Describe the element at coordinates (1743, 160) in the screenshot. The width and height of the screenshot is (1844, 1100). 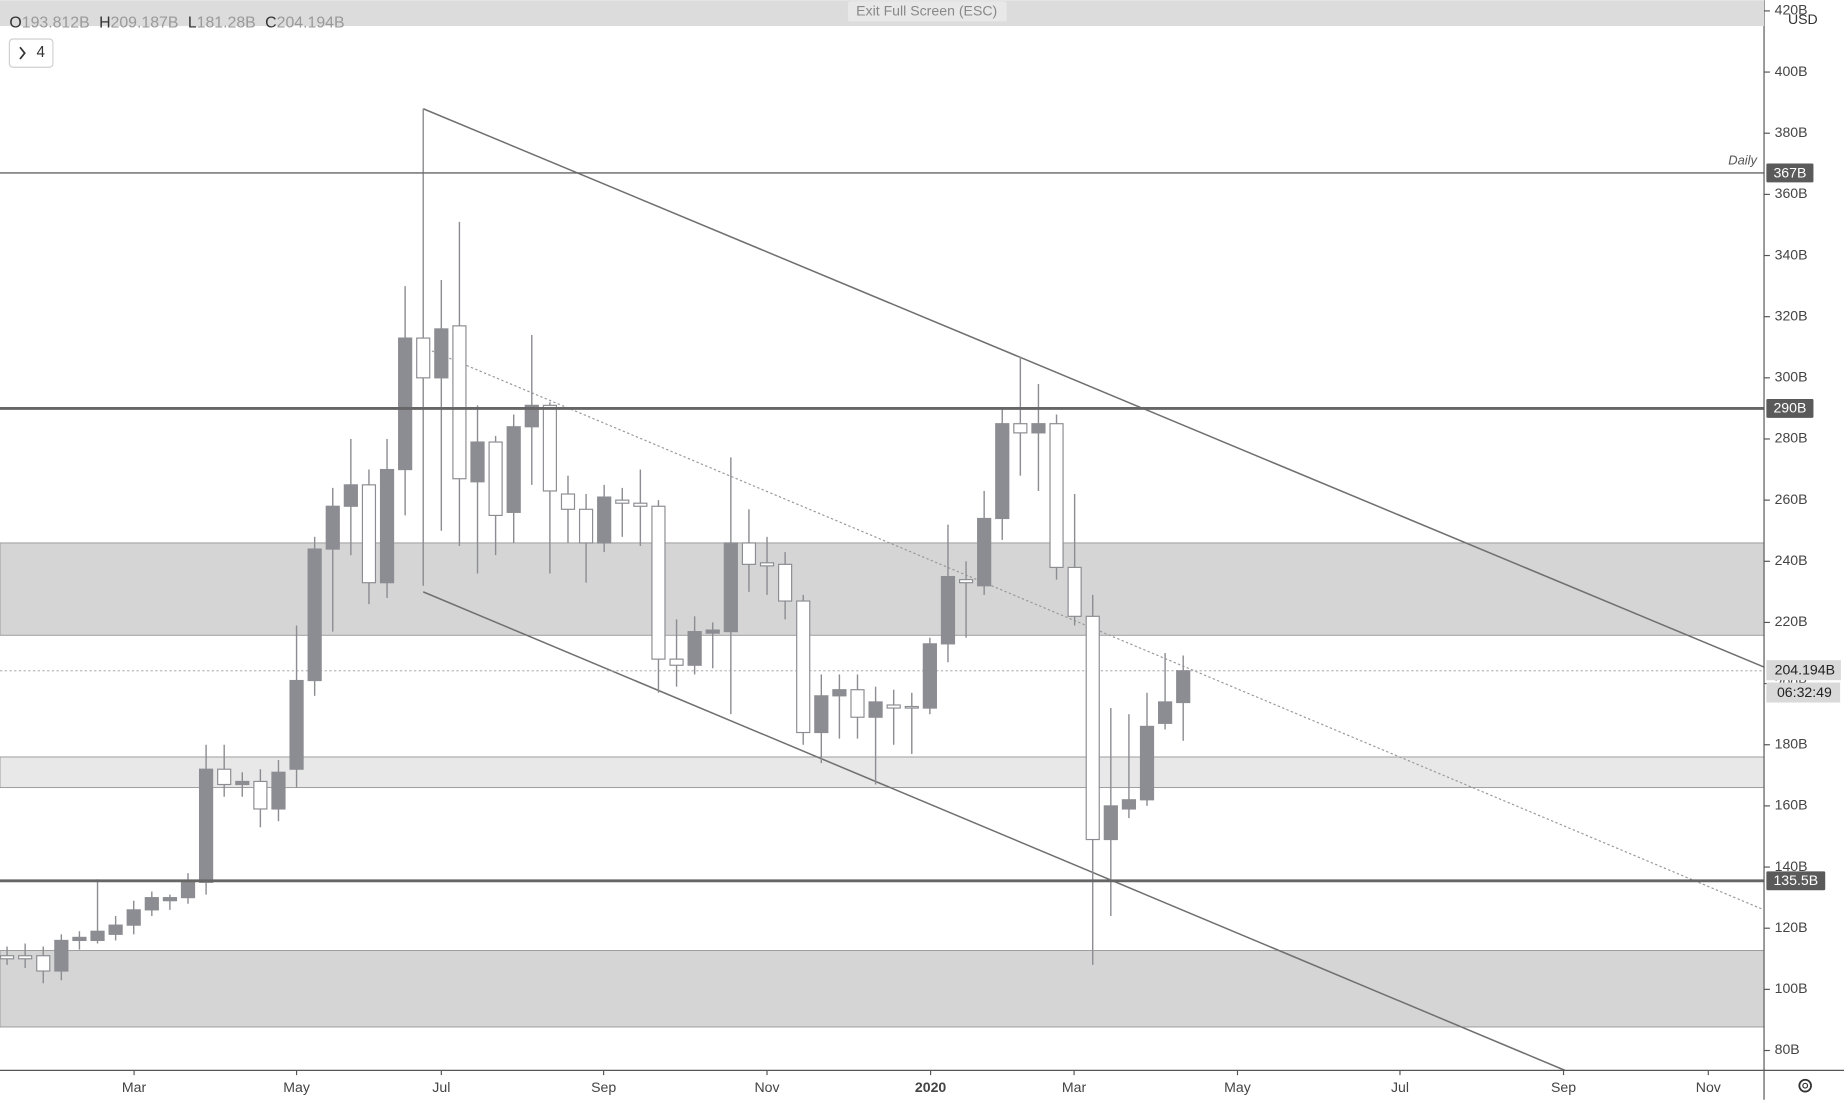
I see `level-text: Daily` at that location.